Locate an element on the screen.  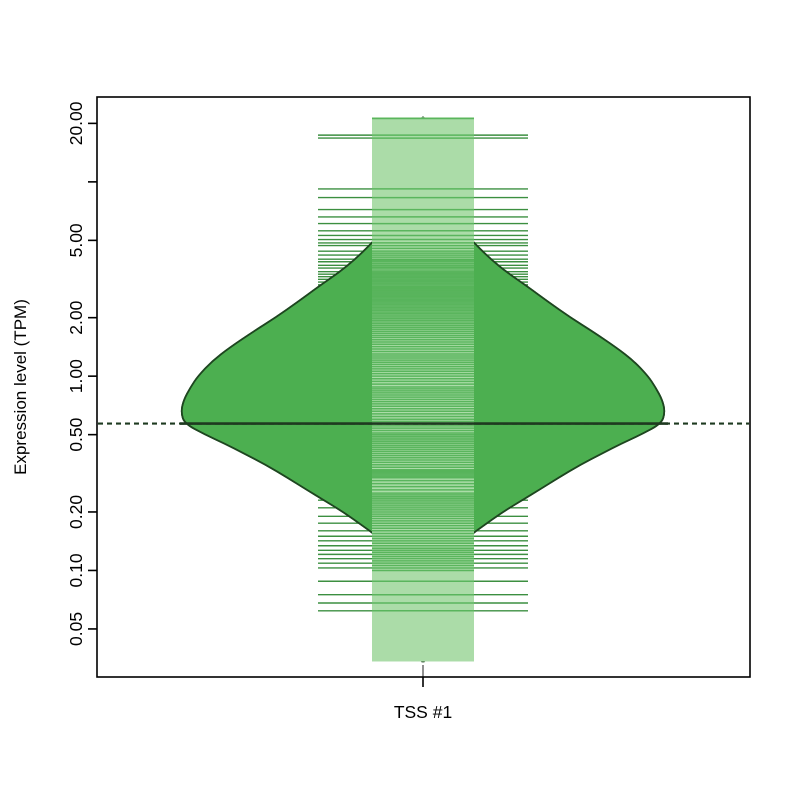
y-axis-title: Expression level (TPM) is located at coordinates (20, 387).